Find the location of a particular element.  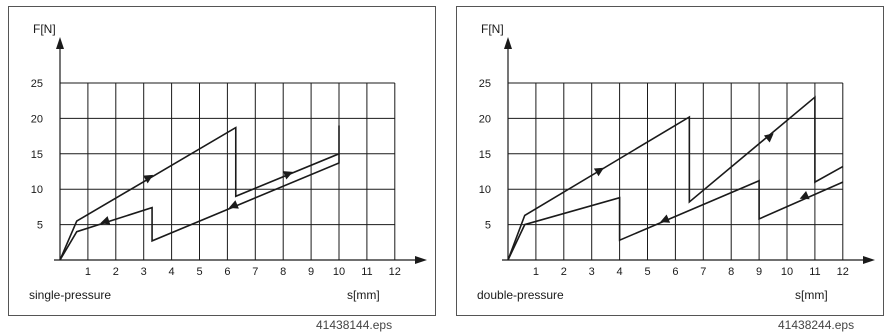

chart-caption: double-pressure is located at coordinates (520, 295).